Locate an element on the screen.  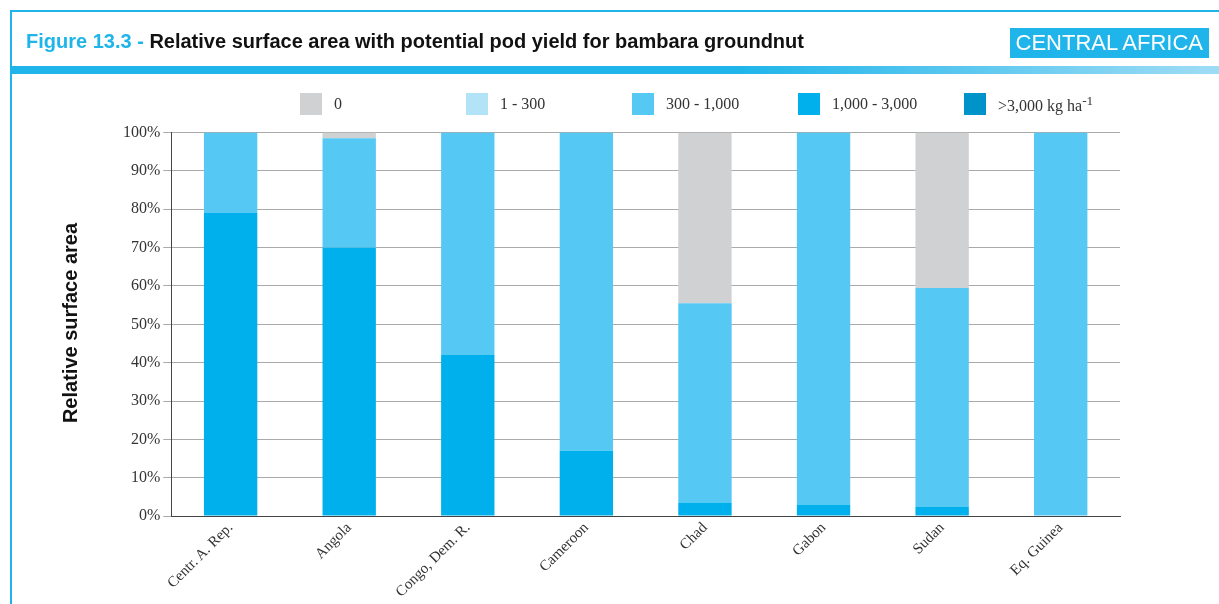
y-tick-label: 30% is located at coordinates (146, 400).